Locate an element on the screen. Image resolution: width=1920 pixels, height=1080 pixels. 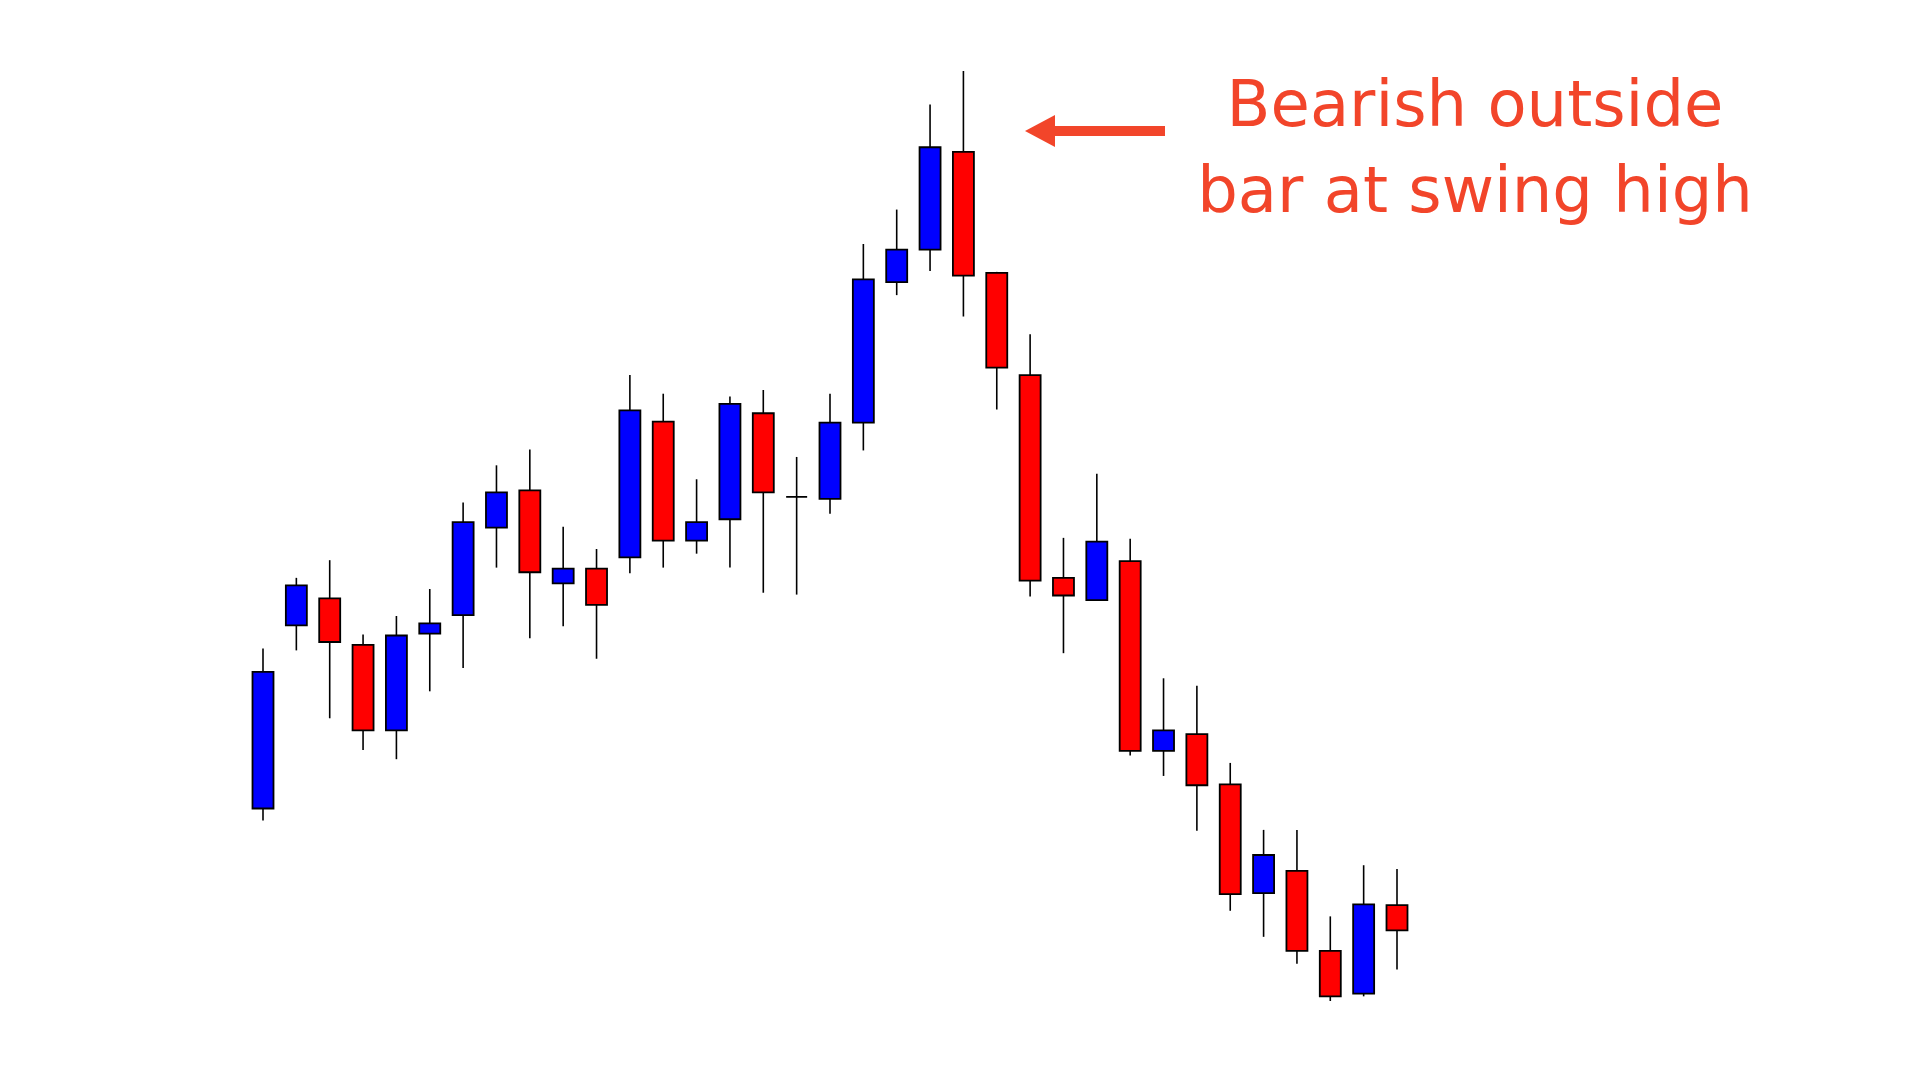
annotation: Bearish outside bar at swing high is located at coordinates (1475, 147).